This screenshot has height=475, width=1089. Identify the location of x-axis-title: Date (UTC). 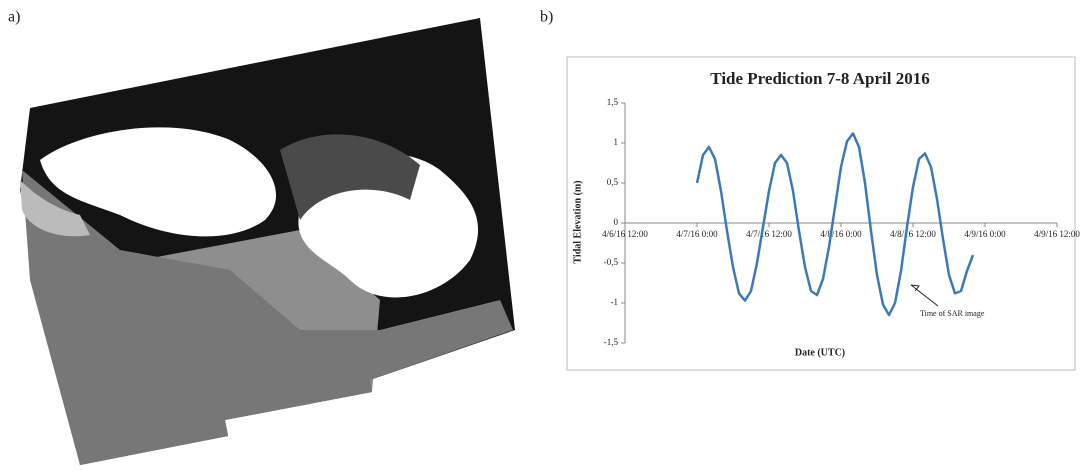
(820, 352).